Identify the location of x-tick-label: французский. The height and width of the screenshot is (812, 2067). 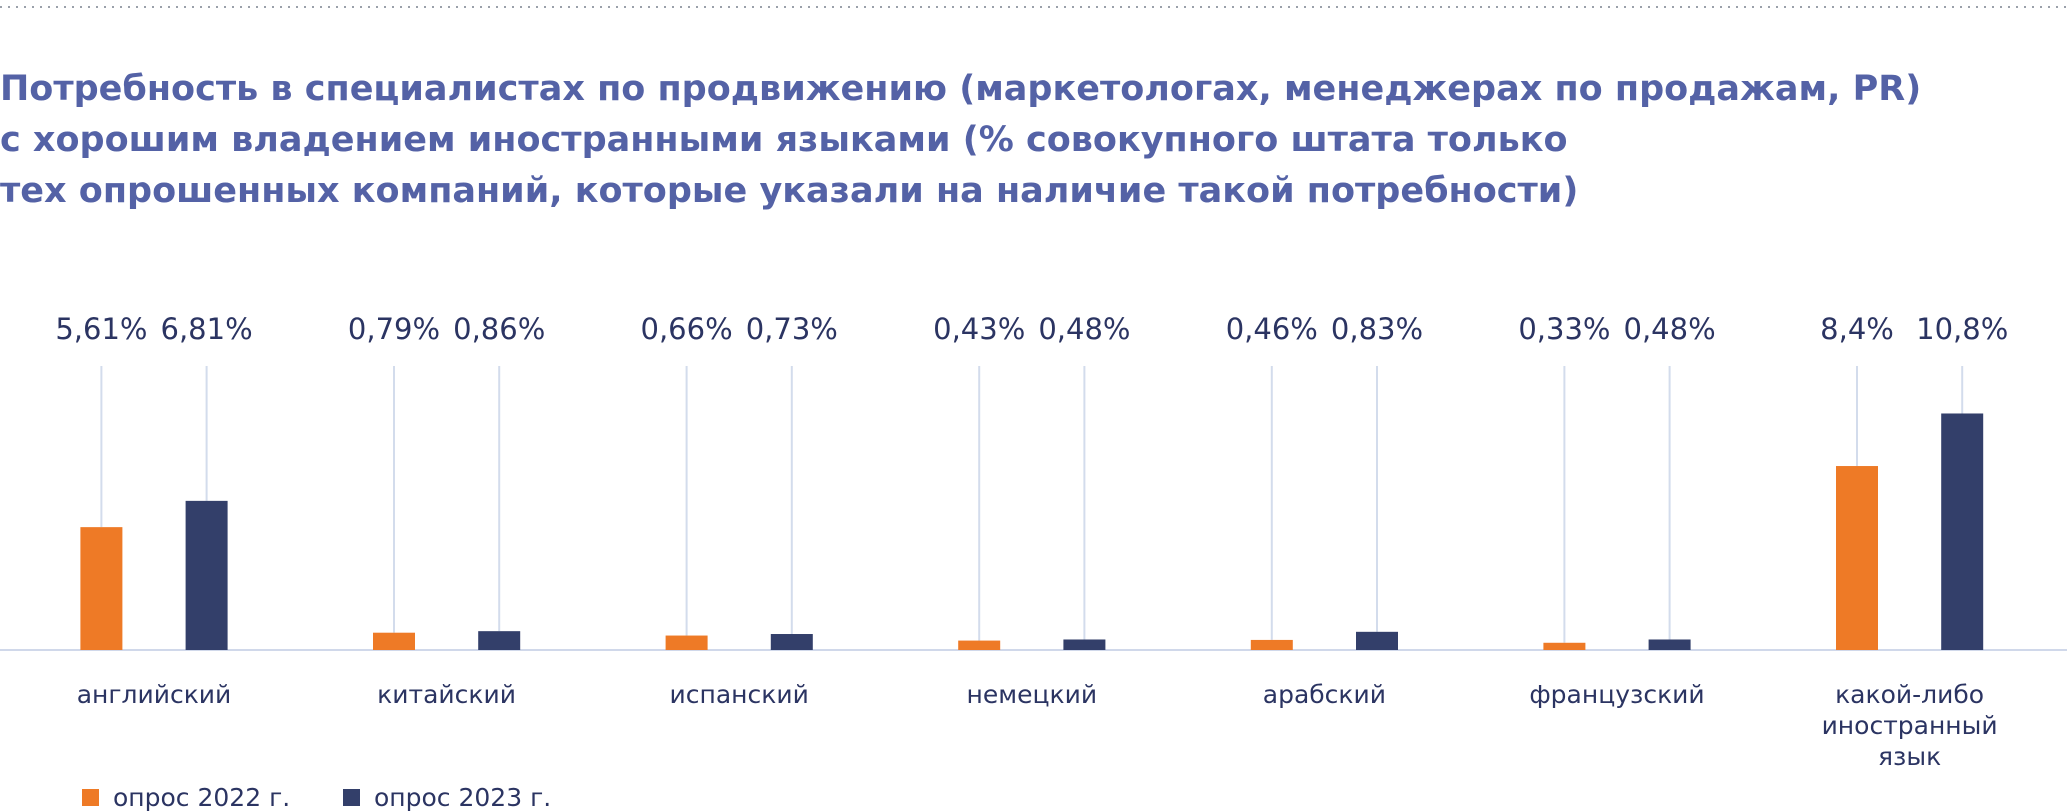
(1617, 694).